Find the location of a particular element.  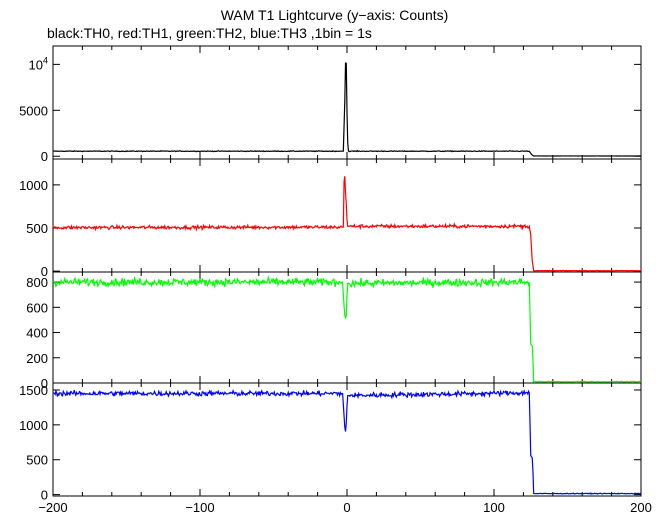

y-tick-label: 400 is located at coordinates (37, 333).